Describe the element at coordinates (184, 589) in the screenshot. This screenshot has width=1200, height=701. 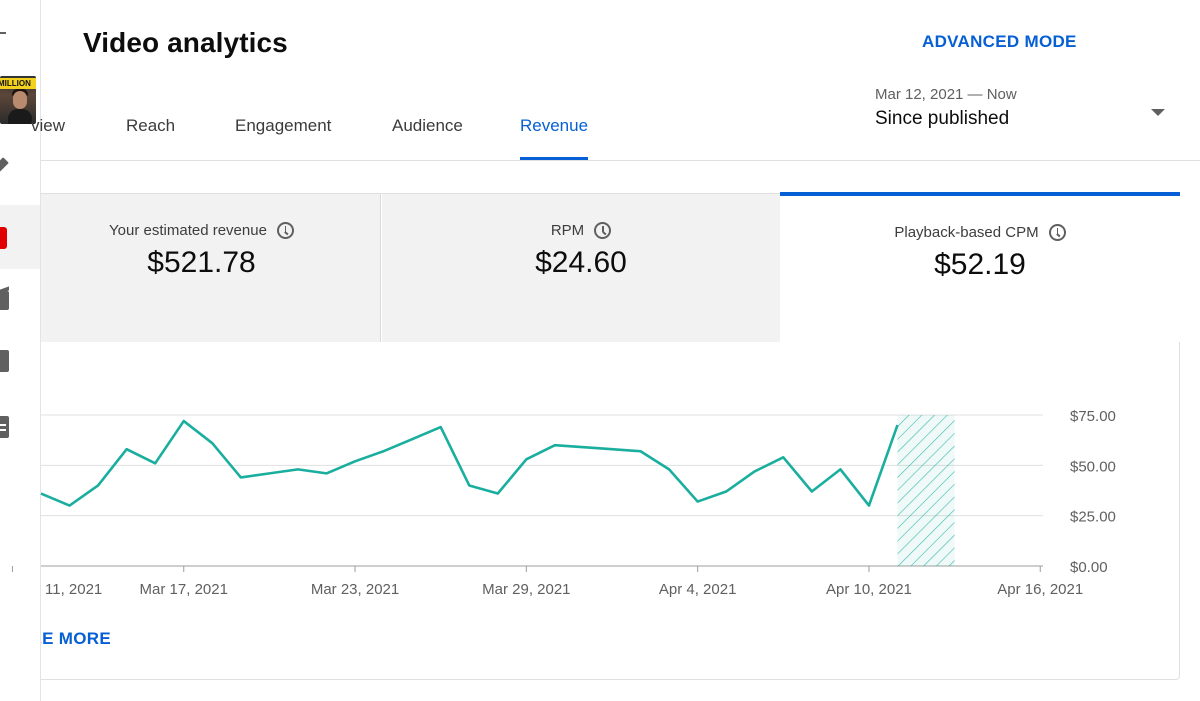
I see `x-tick-label: Mar 17, 2021` at that location.